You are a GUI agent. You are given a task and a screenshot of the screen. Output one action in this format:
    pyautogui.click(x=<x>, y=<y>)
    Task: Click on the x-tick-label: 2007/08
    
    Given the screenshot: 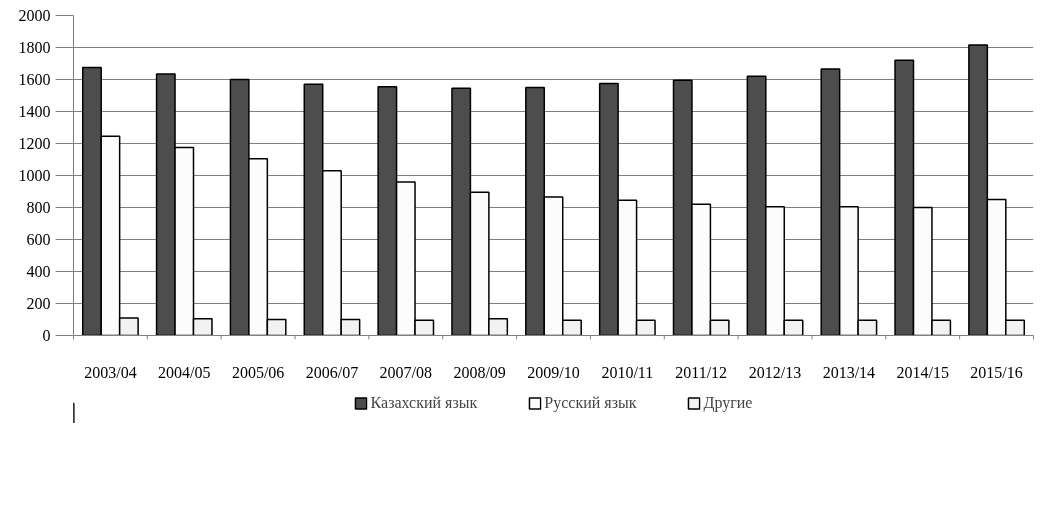 What is the action you would take?
    pyautogui.click(x=406, y=372)
    